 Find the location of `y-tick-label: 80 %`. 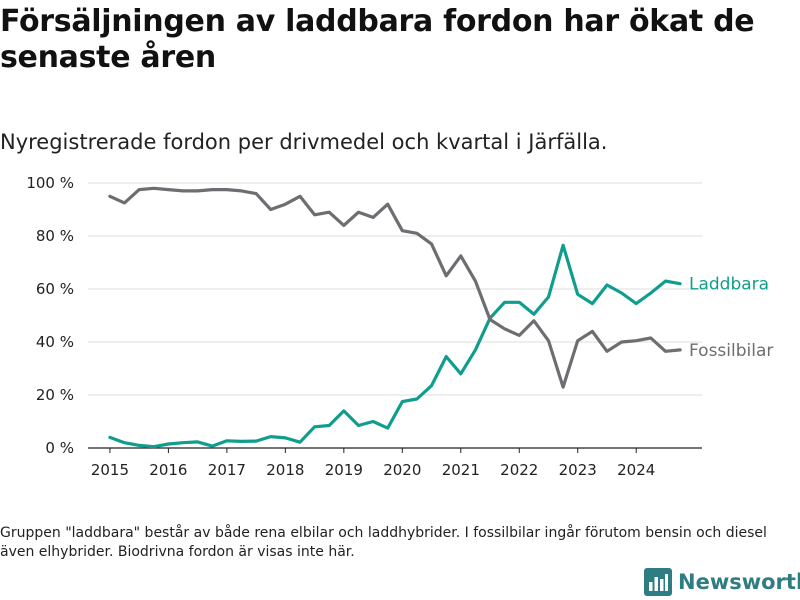

y-tick-label: 80 % is located at coordinates (55, 236).